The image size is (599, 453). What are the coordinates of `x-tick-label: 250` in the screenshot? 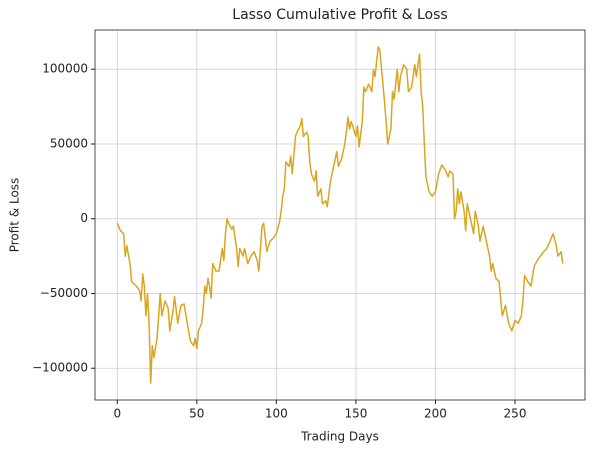 It's located at (515, 414).